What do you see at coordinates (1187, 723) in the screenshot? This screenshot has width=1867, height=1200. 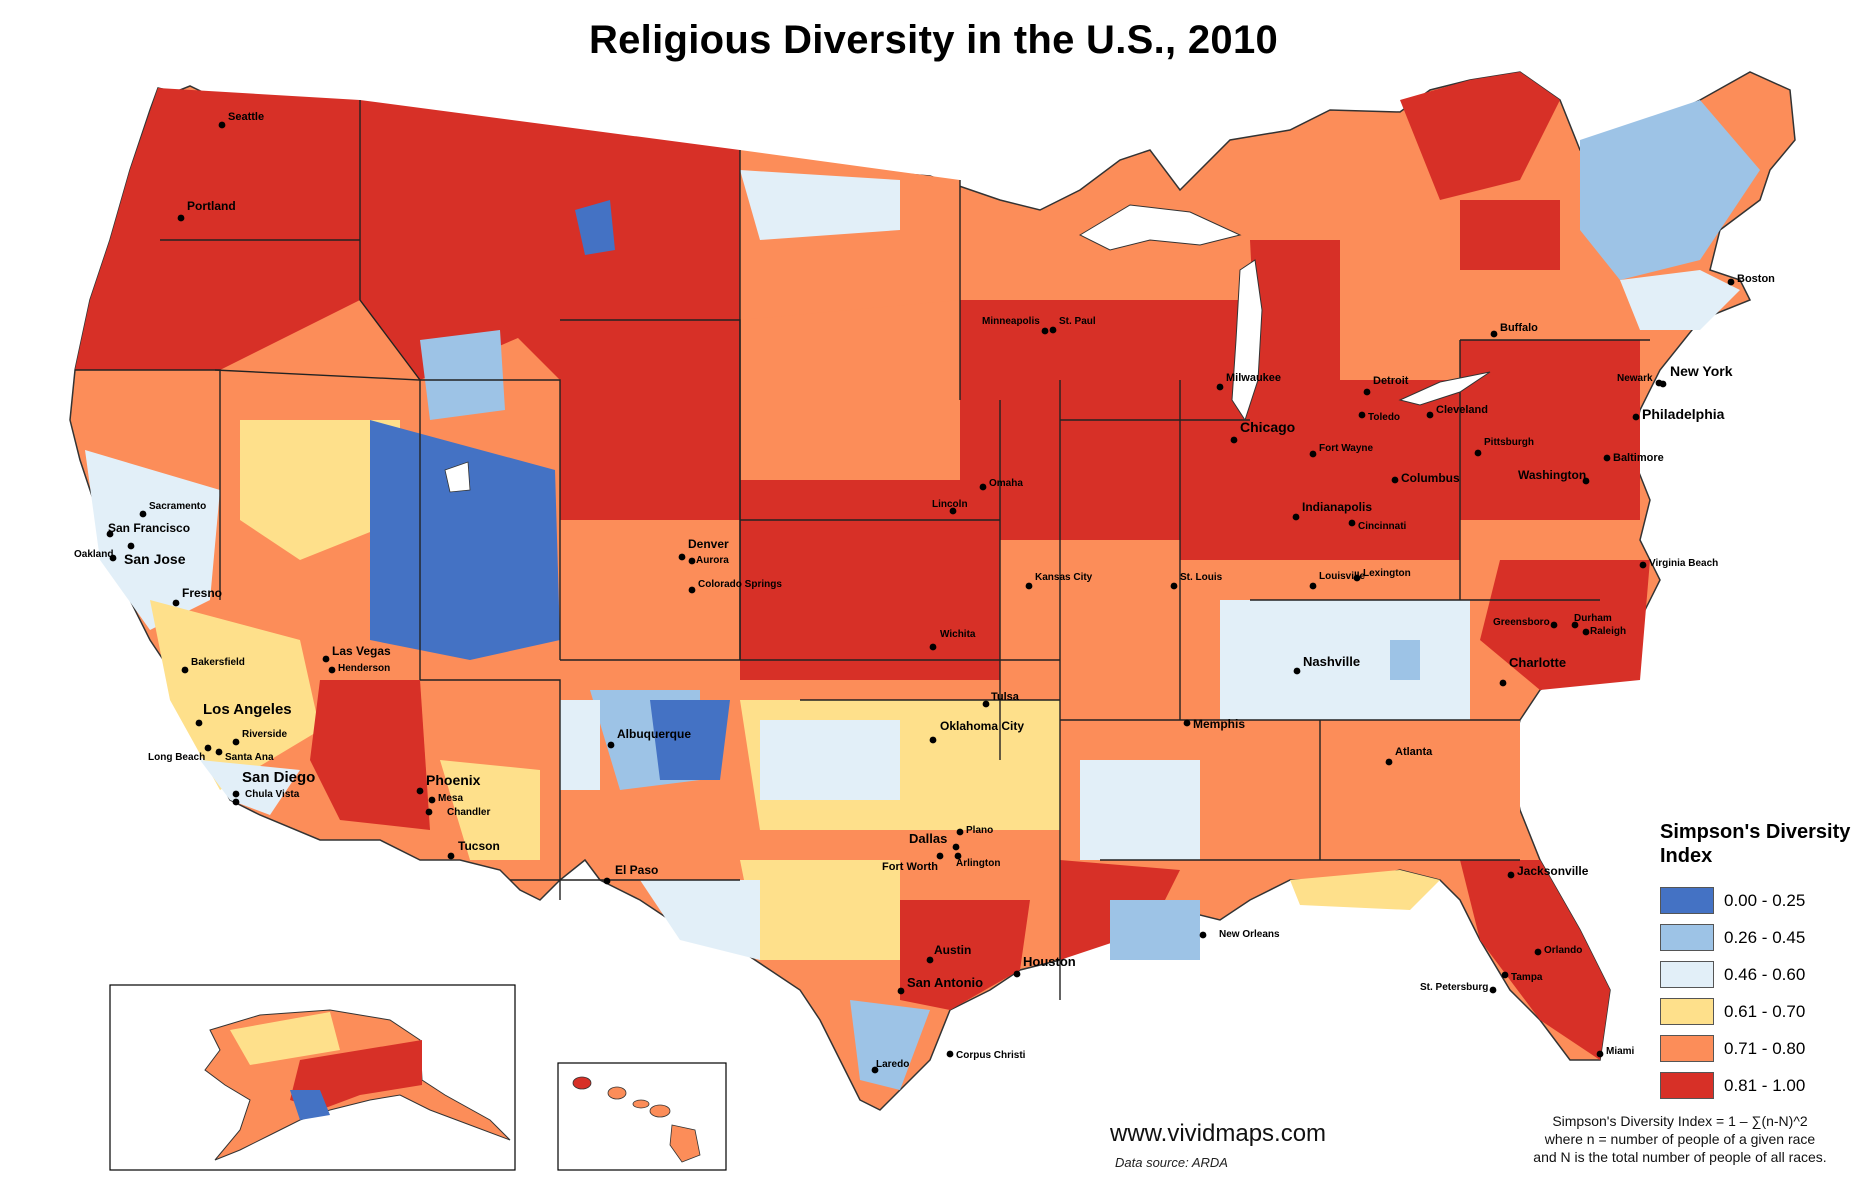 I see `city-dot-memphis` at bounding box center [1187, 723].